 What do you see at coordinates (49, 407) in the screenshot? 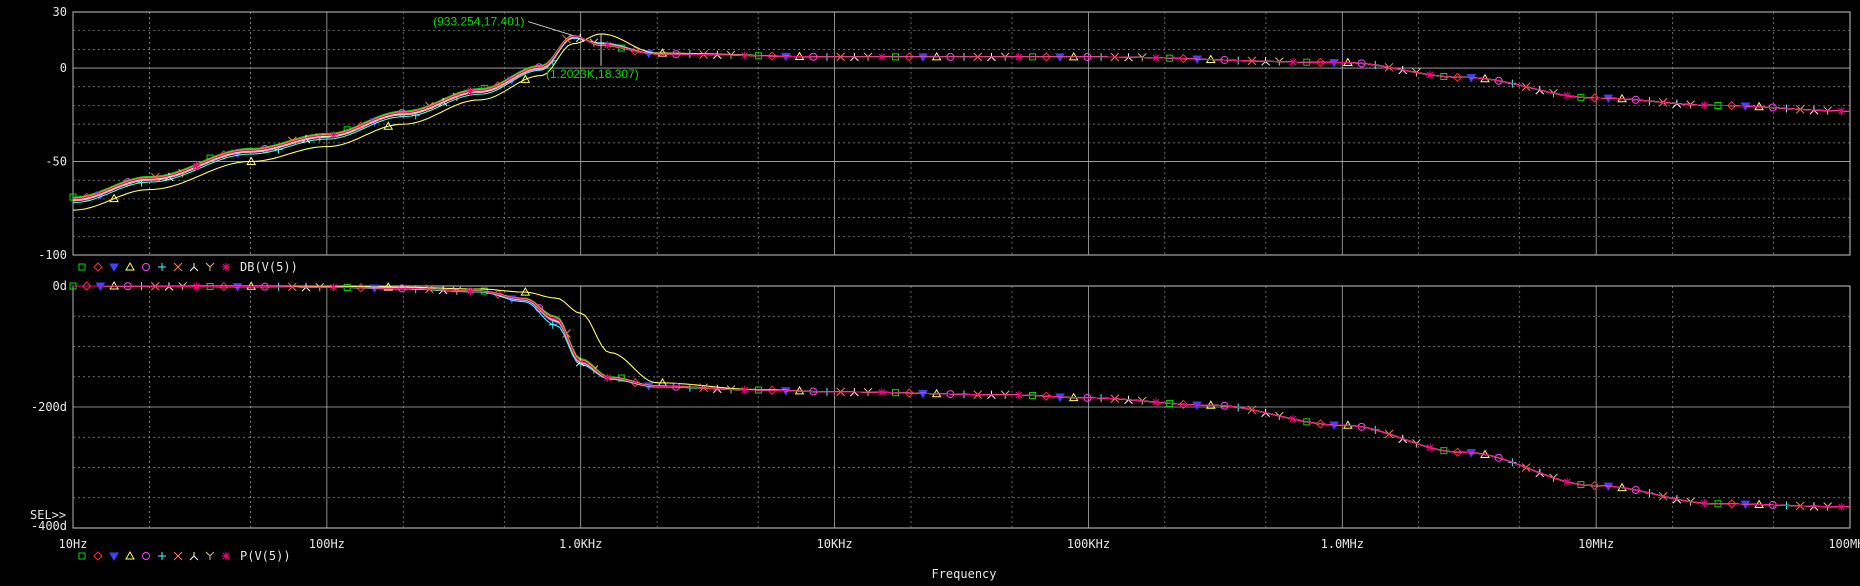
I see `y-tick-label: -200d` at bounding box center [49, 407].